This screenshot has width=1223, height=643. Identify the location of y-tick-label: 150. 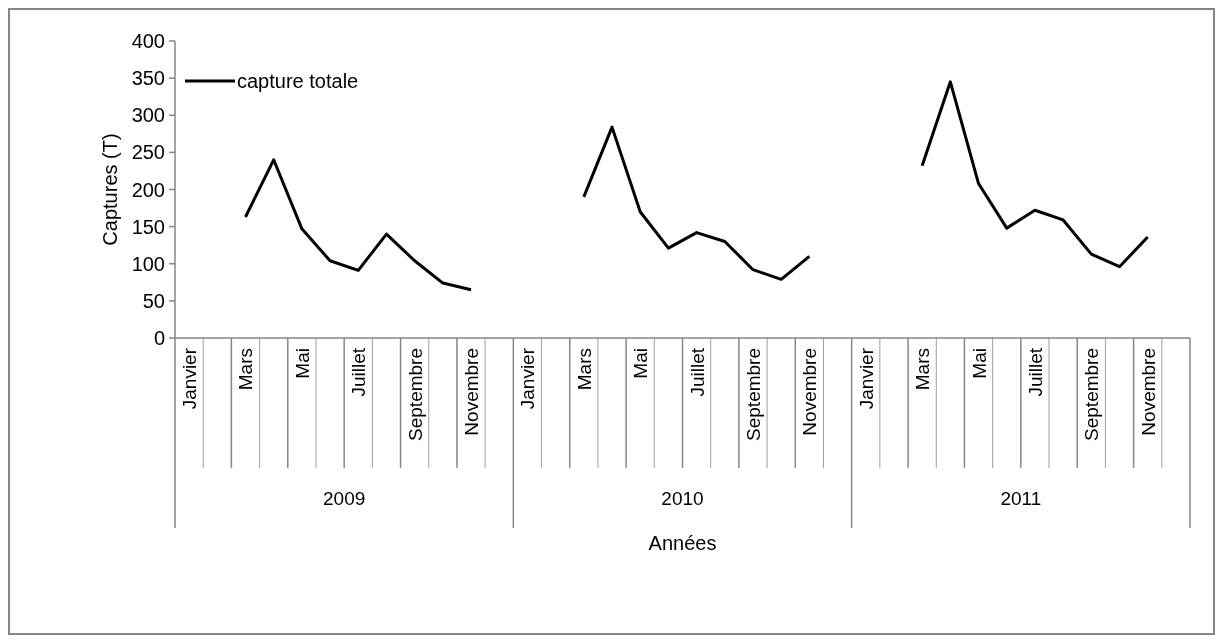
(148, 226).